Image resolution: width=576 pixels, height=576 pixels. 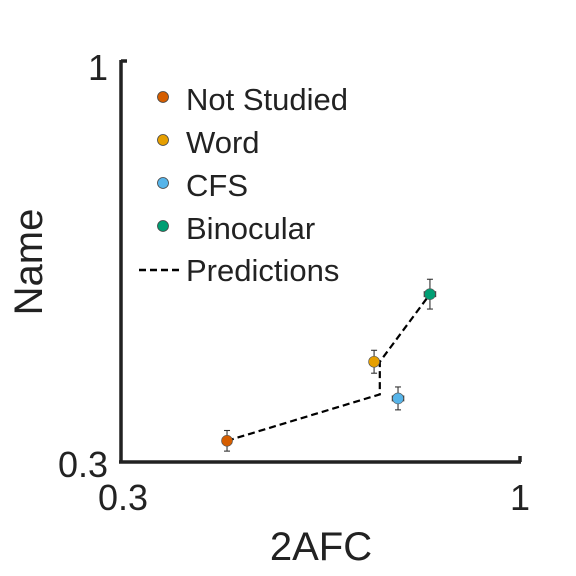 I want to click on legend-marker-binocular, so click(x=163, y=226).